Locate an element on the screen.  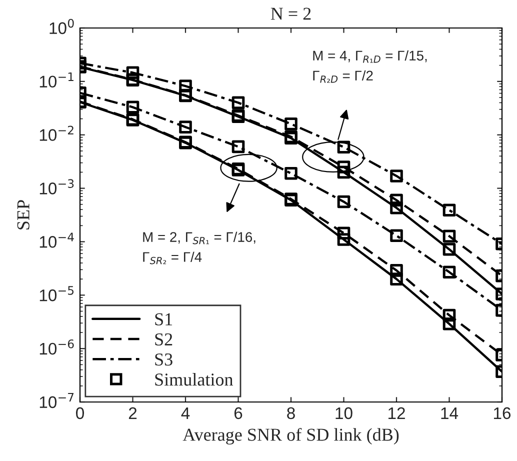
legend-label: S1 is located at coordinates (163, 319).